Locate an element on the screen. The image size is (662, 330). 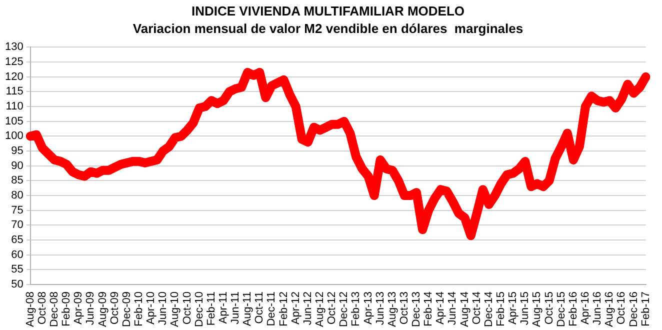
x-tick-label: Oct-08 is located at coordinates (42, 308).